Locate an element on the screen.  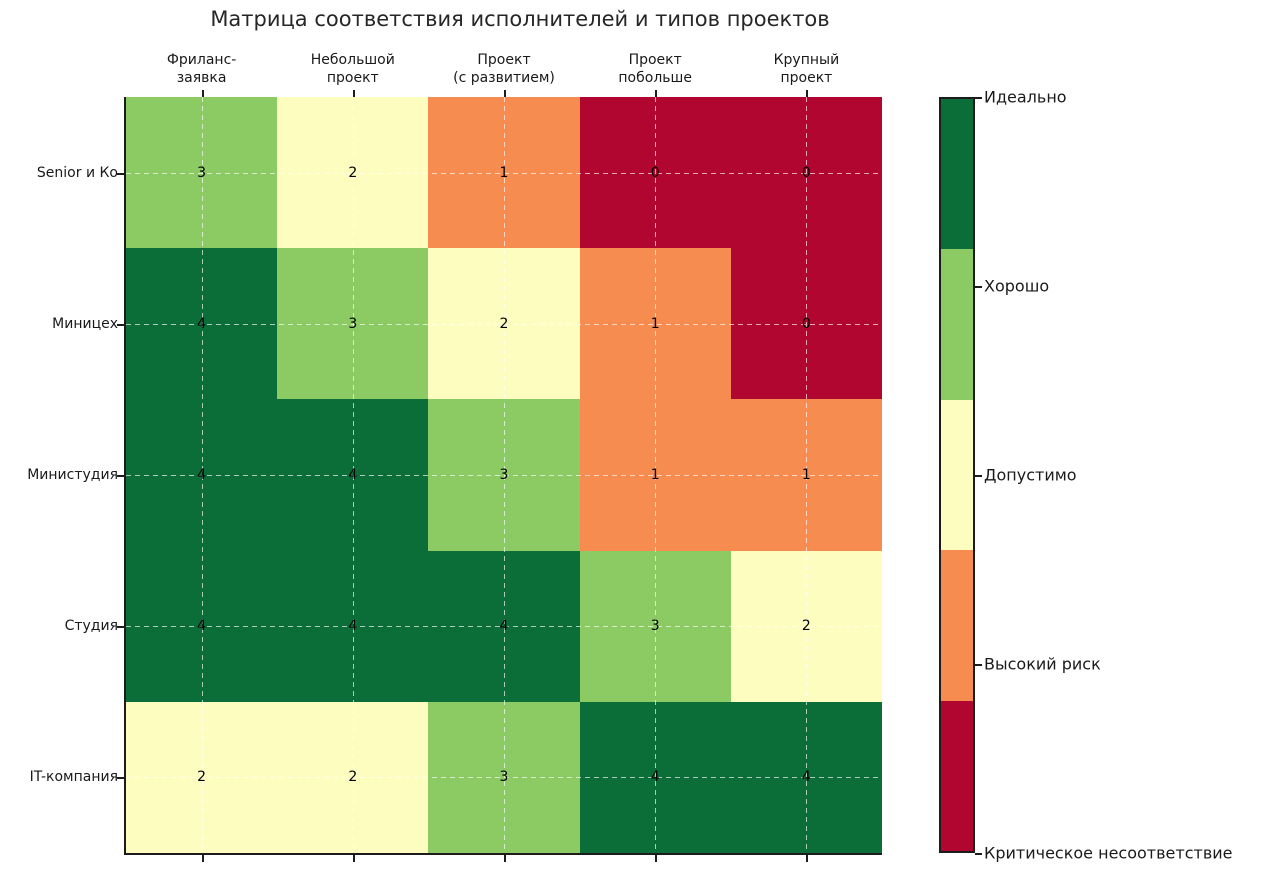
row-label: Миницех is located at coordinates (85, 323).